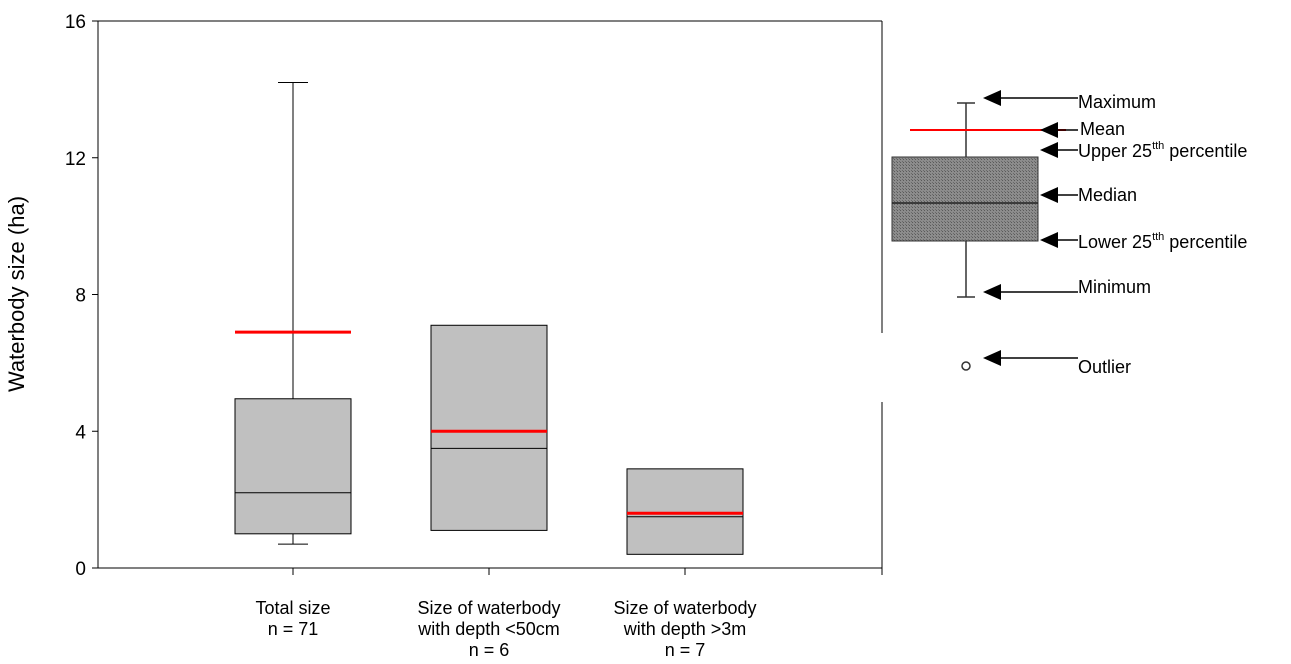  What do you see at coordinates (80, 569) in the screenshot?
I see `y-tick-label: 0` at bounding box center [80, 569].